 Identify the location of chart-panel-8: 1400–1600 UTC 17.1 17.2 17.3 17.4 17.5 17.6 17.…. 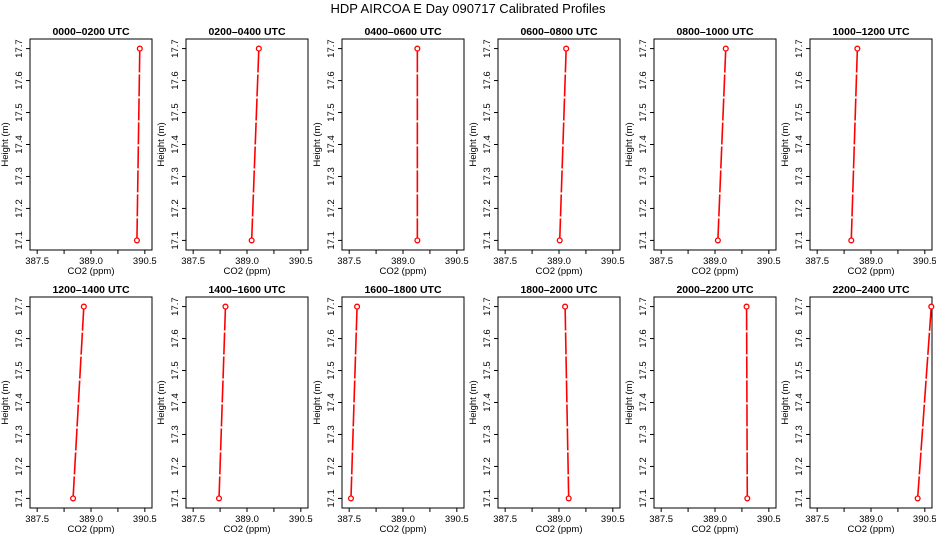
(234, 409).